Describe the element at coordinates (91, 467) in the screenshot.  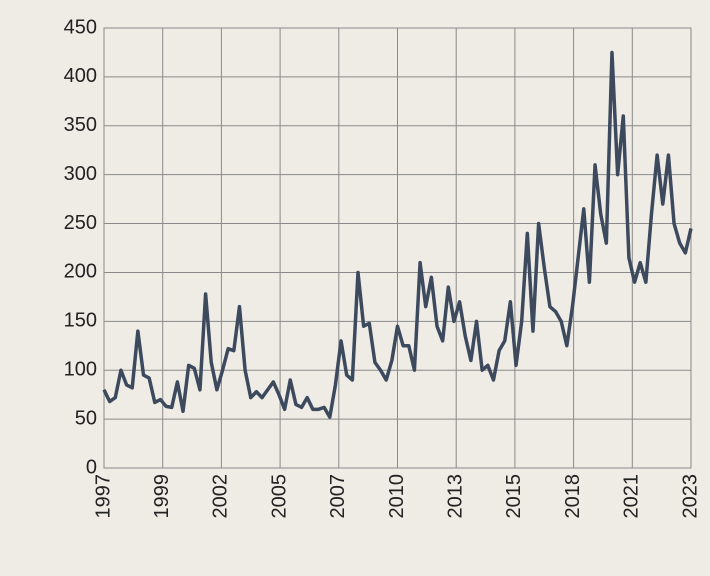
I see `y-tick-label: 0` at that location.